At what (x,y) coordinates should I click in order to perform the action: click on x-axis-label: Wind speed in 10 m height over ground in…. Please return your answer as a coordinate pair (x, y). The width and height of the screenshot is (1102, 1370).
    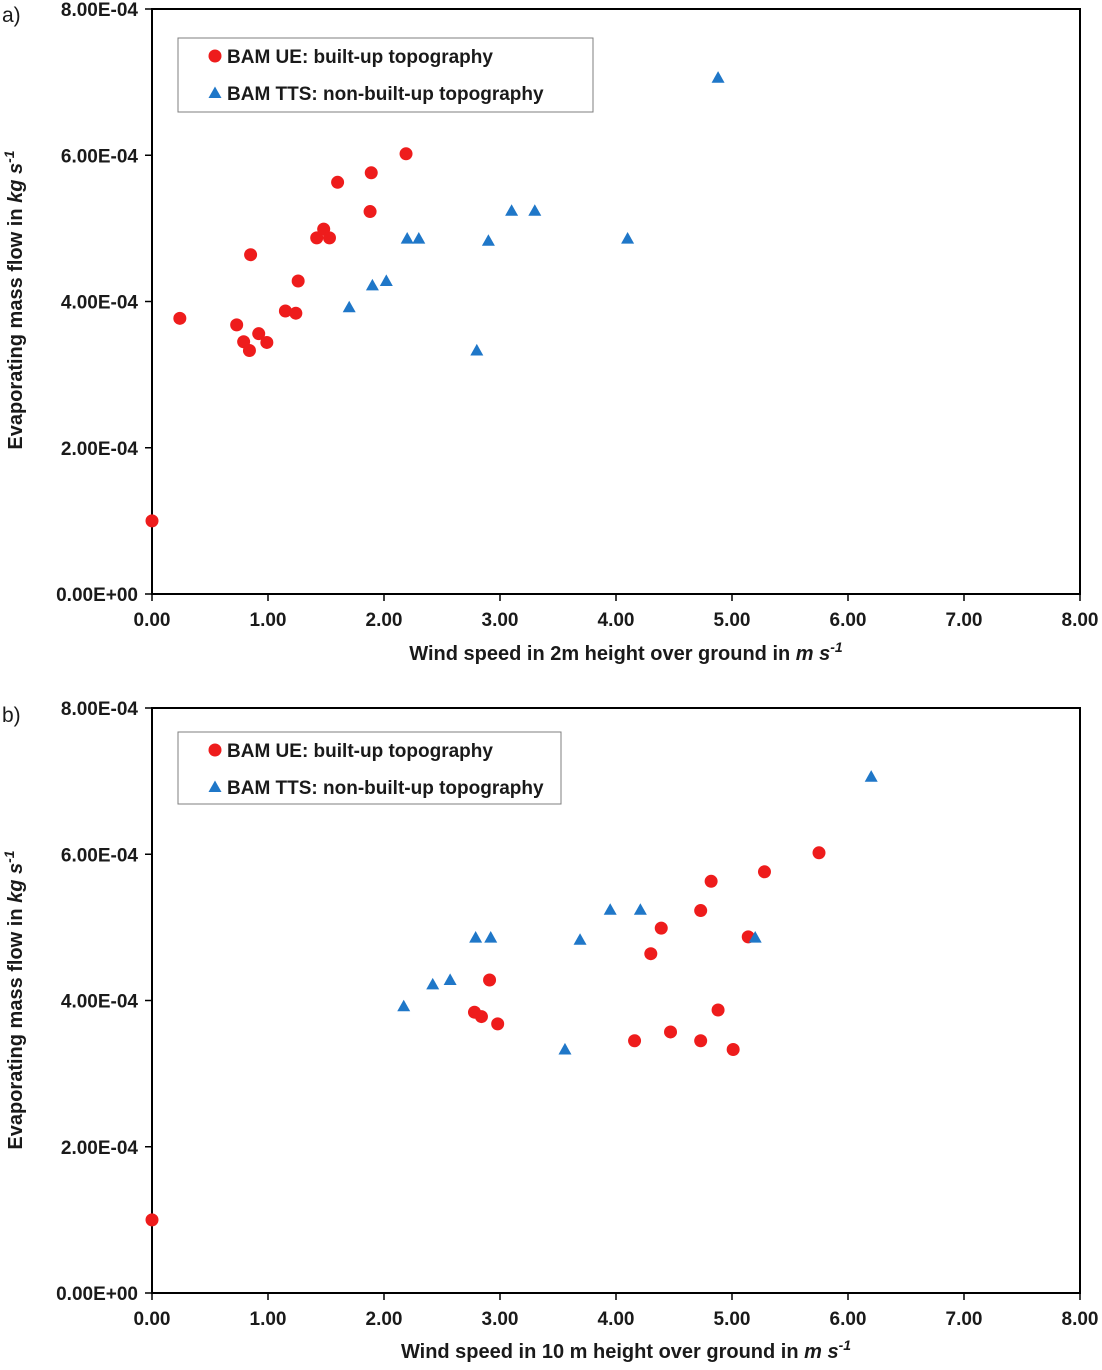
    Looking at the image, I should click on (626, 1350).